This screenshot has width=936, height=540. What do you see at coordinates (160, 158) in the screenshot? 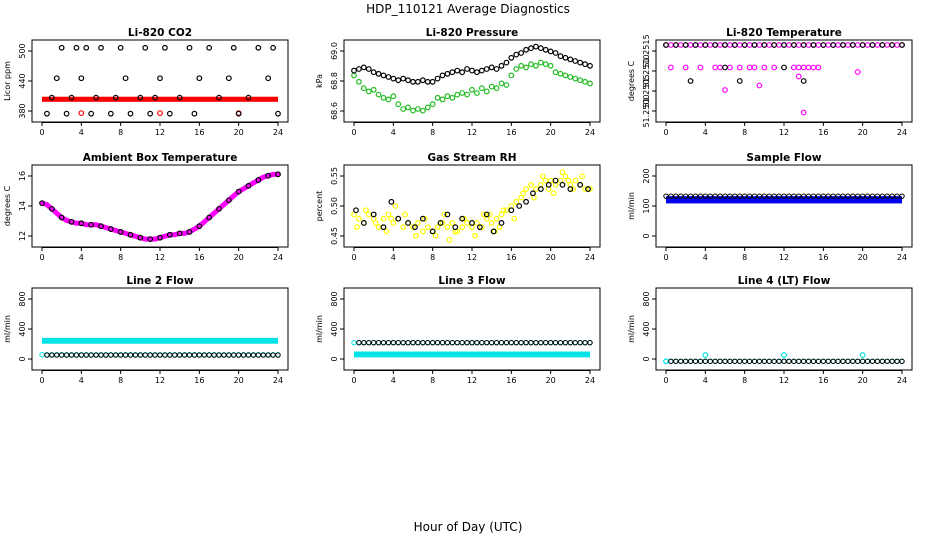
I see `chart-title: Ambient Box Temperature` at bounding box center [160, 158].